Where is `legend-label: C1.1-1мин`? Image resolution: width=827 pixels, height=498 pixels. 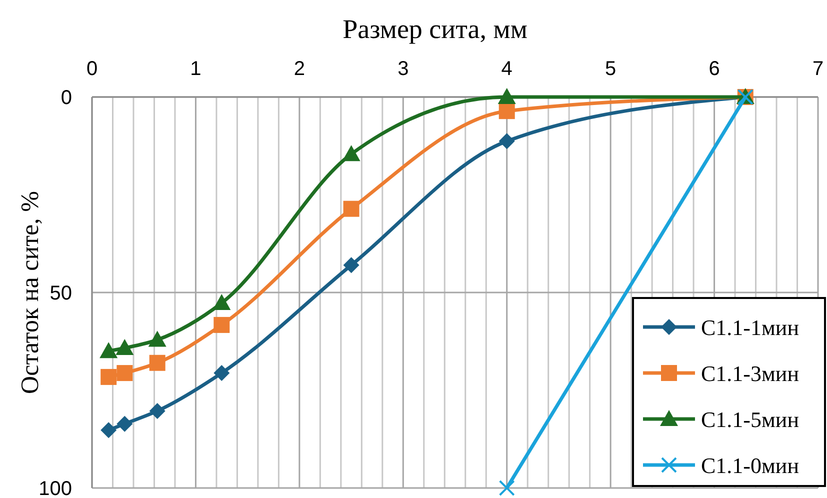 legend-label: C1.1-1мин is located at coordinates (750, 327).